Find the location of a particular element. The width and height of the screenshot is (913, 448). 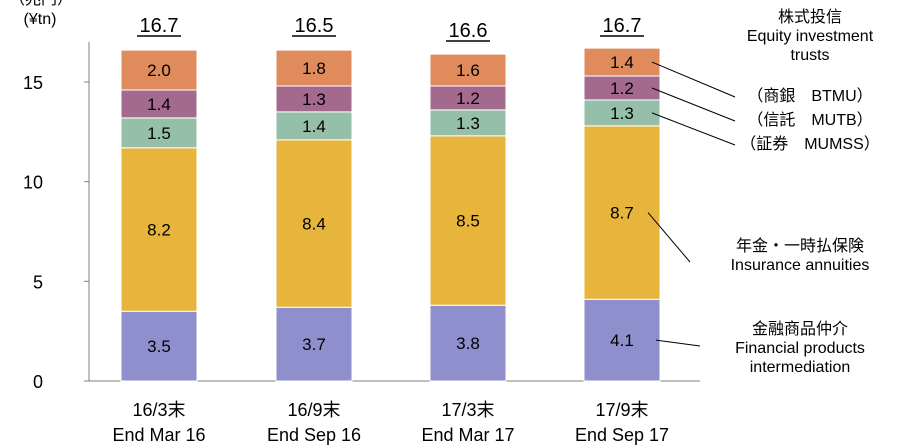

x-tick-label: 17/9末 is located at coordinates (621, 410).